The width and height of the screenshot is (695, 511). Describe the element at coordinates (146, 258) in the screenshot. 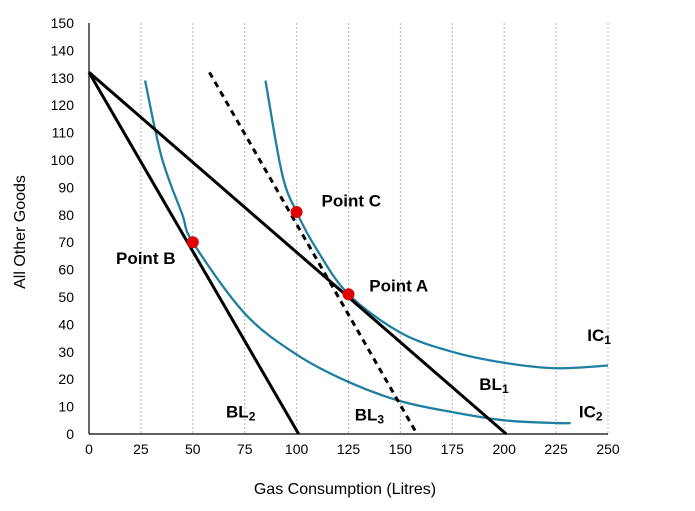

I see `point-label: Point B` at that location.